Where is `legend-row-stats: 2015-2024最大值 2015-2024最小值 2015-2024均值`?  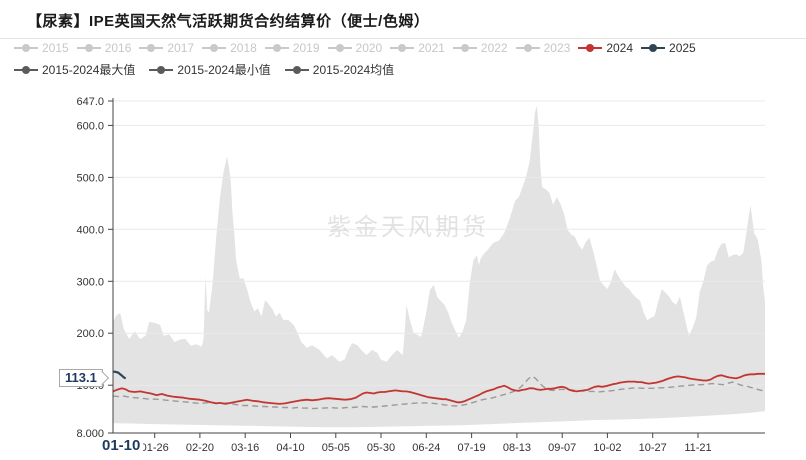 legend-row-stats: 2015-2024最大值 2015-2024最小值 2015-2024均值 is located at coordinates (204, 69).